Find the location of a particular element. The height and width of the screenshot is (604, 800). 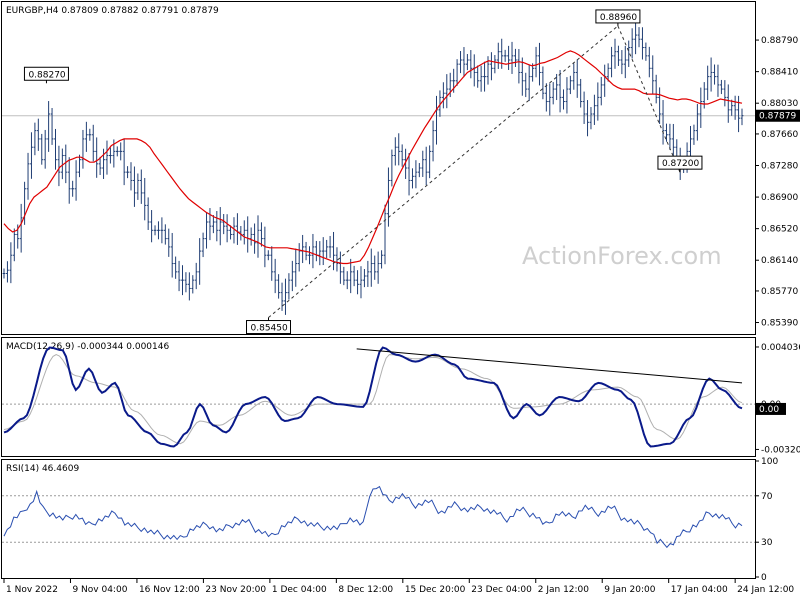

x-tick-label: 1 Dec 04:00 is located at coordinates (299, 590).